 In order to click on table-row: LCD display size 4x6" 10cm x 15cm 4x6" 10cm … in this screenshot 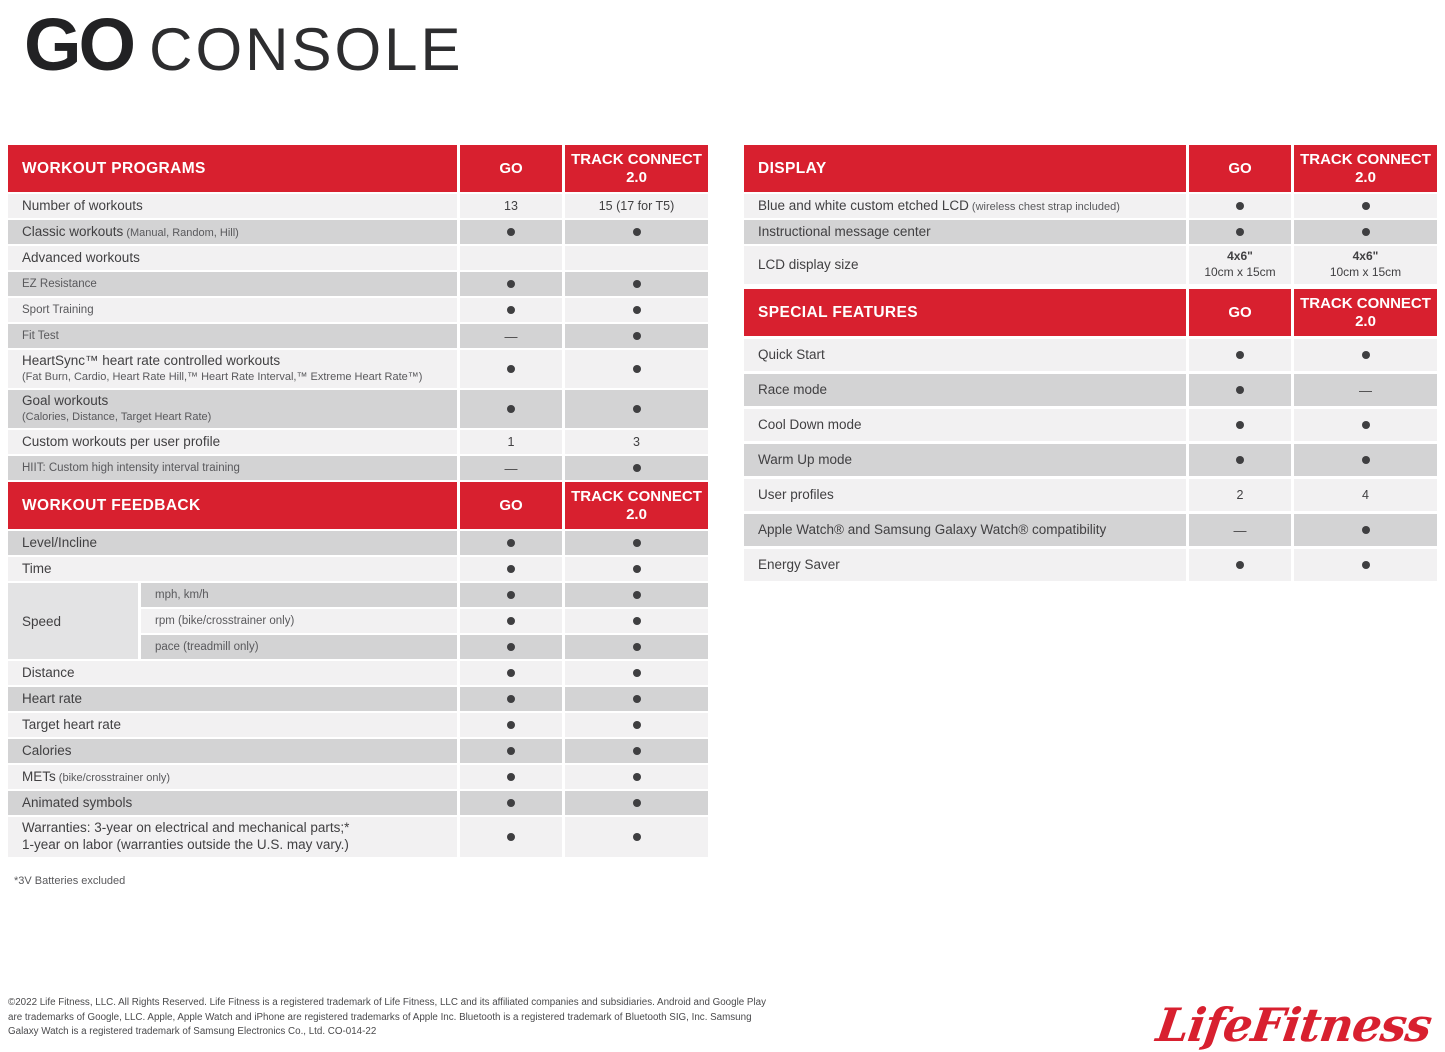, I will do `click(1090, 265)`.